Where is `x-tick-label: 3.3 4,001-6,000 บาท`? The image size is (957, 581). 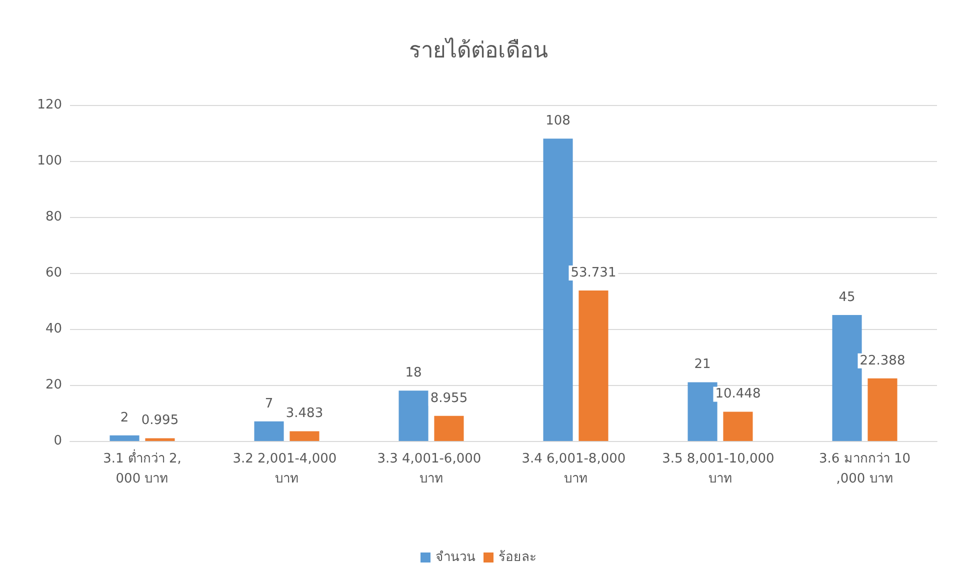 x-tick-label: 3.3 4,001-6,000 บาท is located at coordinates (431, 469).